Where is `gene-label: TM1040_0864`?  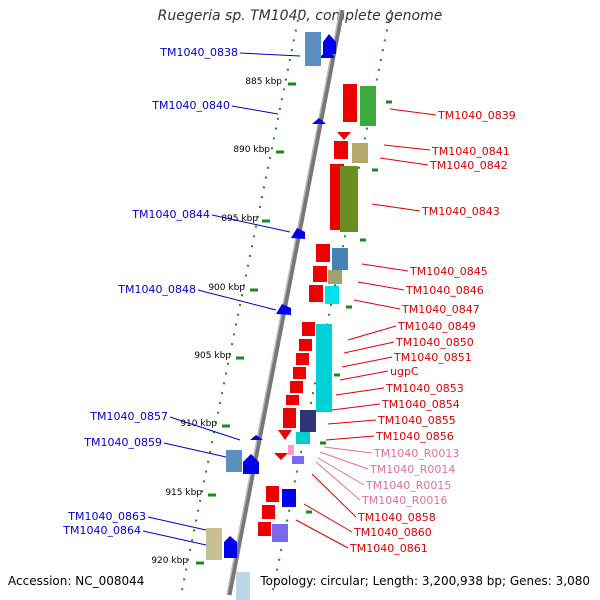 gene-label: TM1040_0864 is located at coordinates (101, 530).